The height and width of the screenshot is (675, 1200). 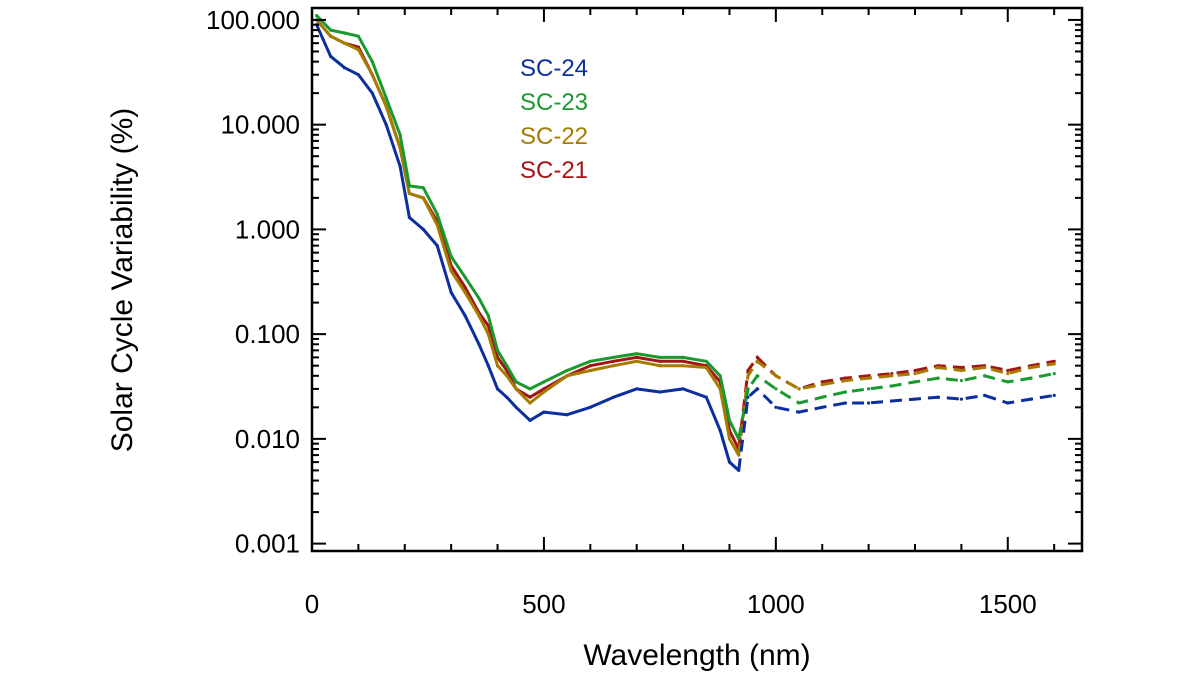 What do you see at coordinates (543, 604) in the screenshot?
I see `x-tick-label: 500` at bounding box center [543, 604].